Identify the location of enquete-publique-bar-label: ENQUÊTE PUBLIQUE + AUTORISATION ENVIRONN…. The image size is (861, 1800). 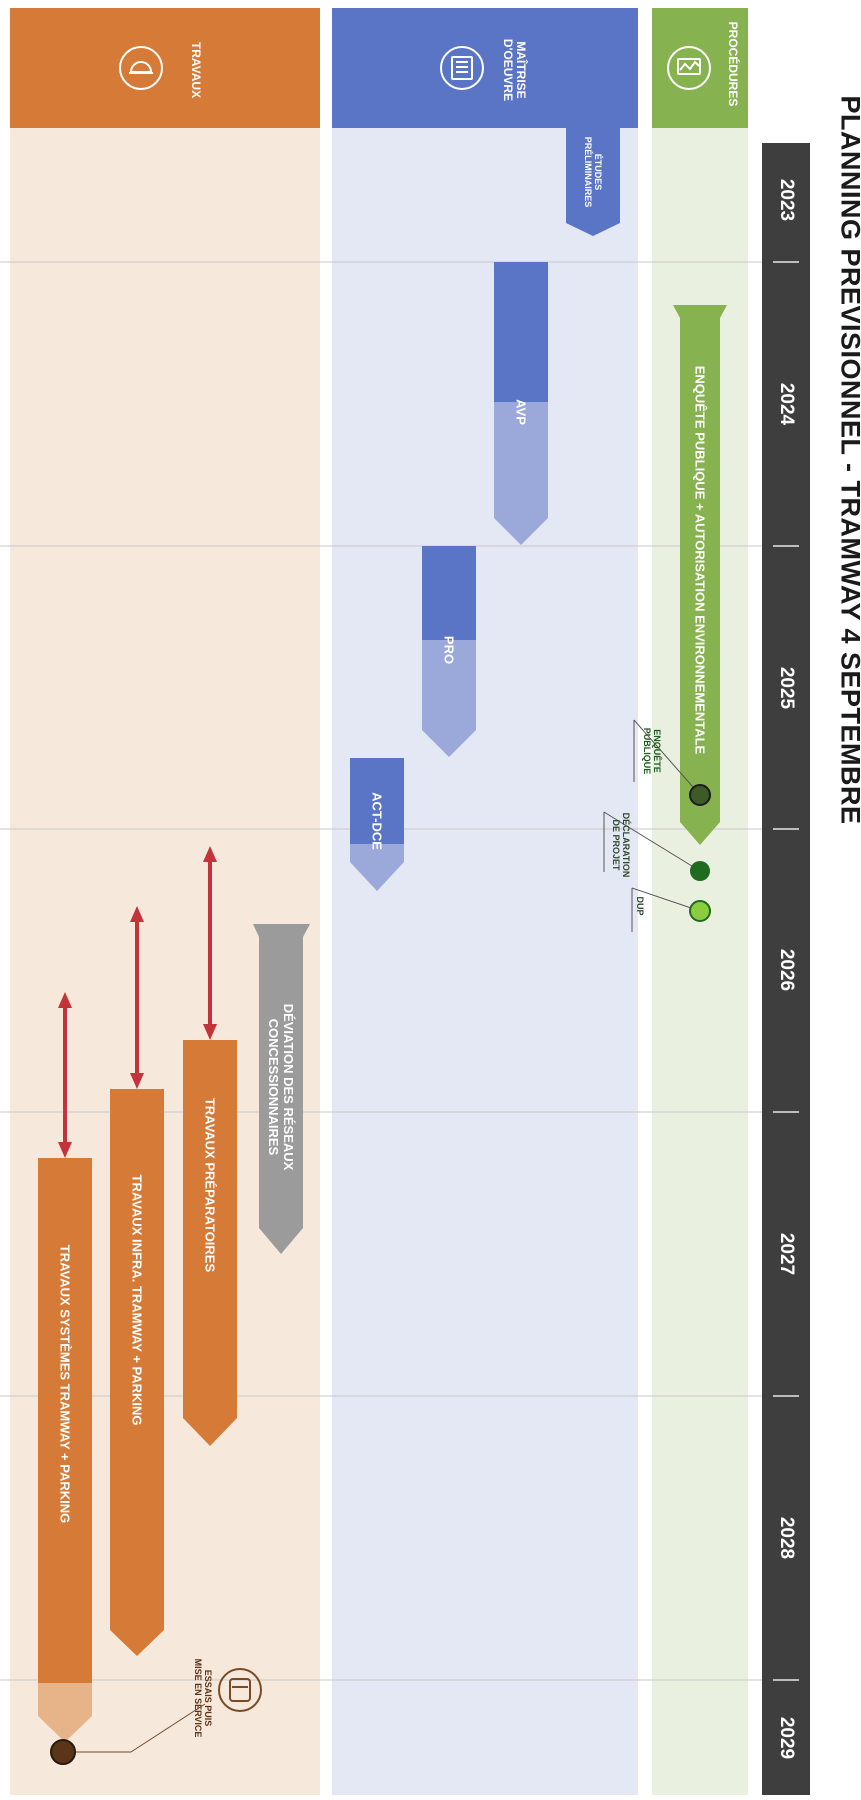
(700, 560).